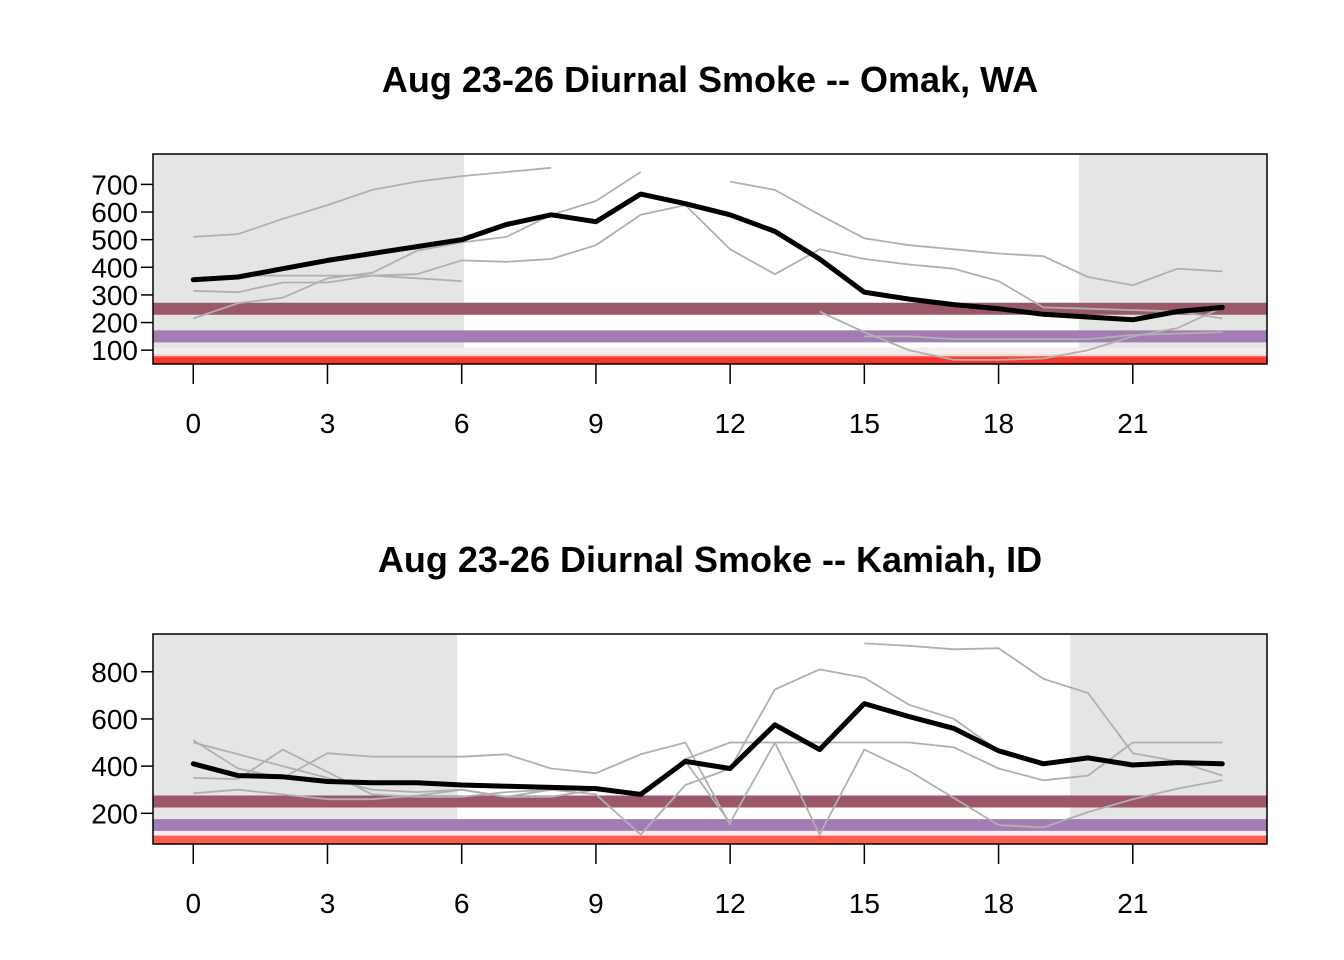  What do you see at coordinates (710, 79) in the screenshot?
I see `chart-title: Aug 23-26 Diurnal Smoke -- Omak, WA` at bounding box center [710, 79].